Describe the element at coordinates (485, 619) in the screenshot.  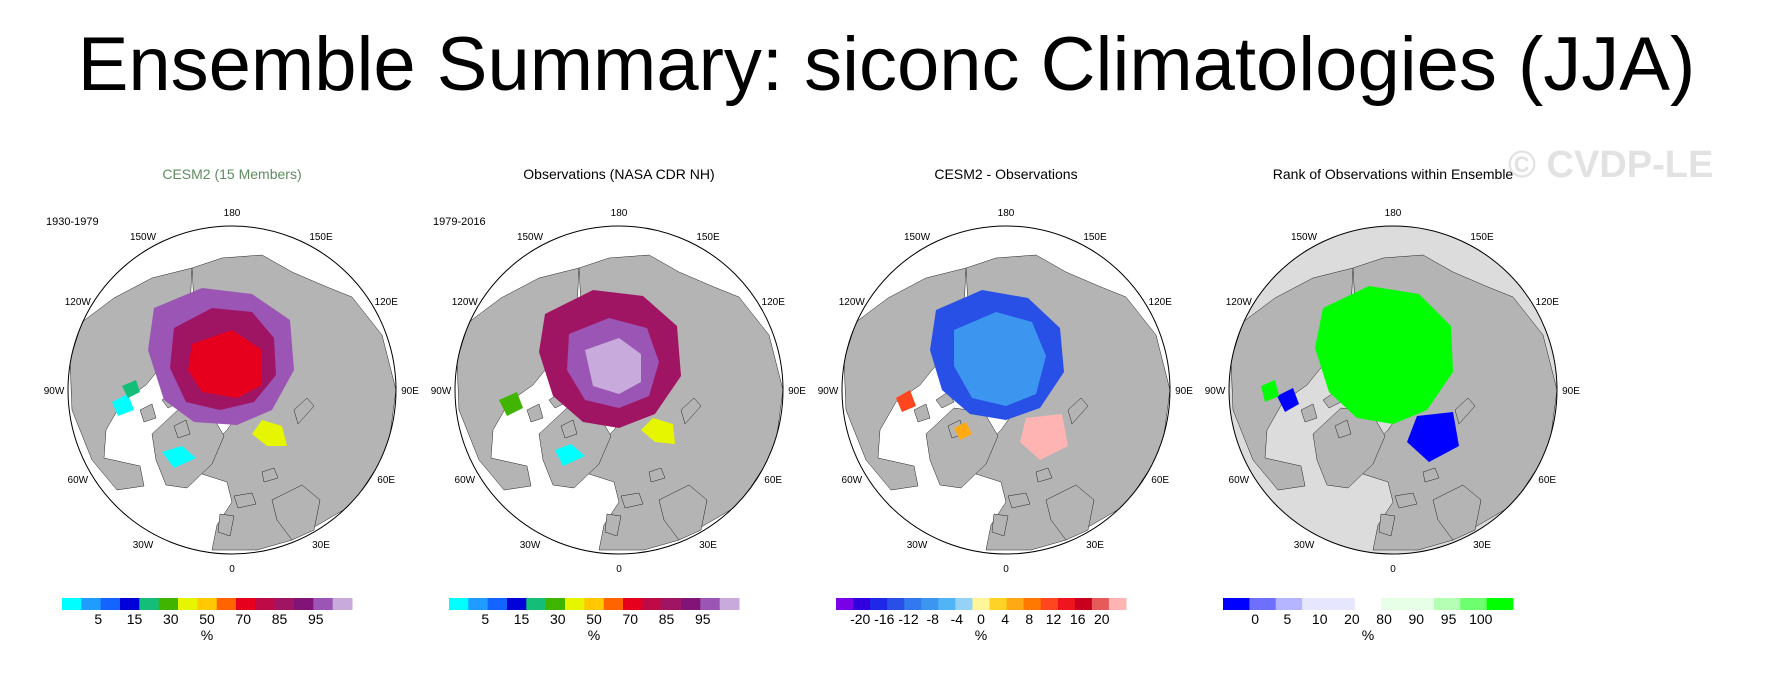
I see `colorbar-tick-label: 5` at that location.